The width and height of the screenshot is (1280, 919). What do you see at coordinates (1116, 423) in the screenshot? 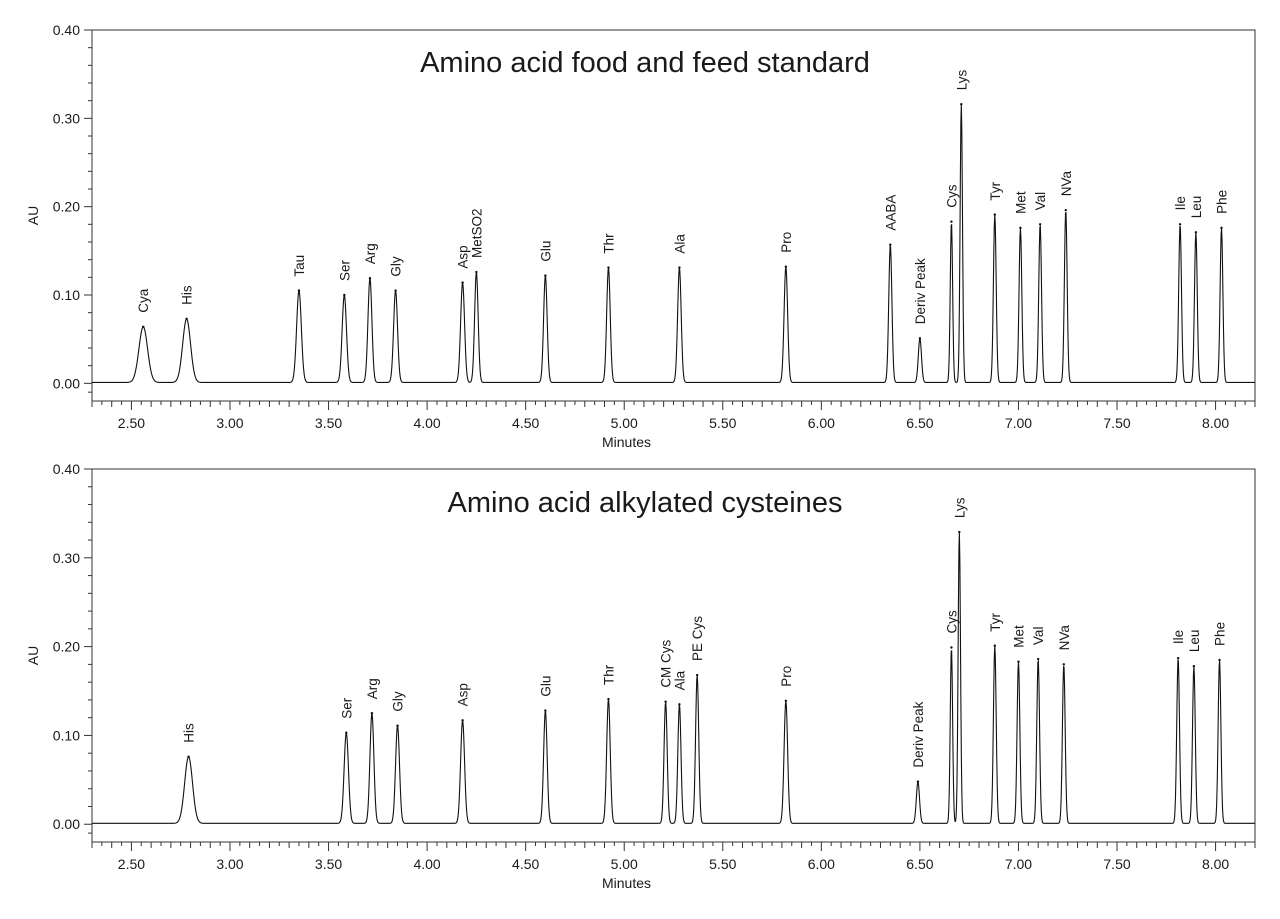
I see `x-tick-label: 7.50` at bounding box center [1116, 423].